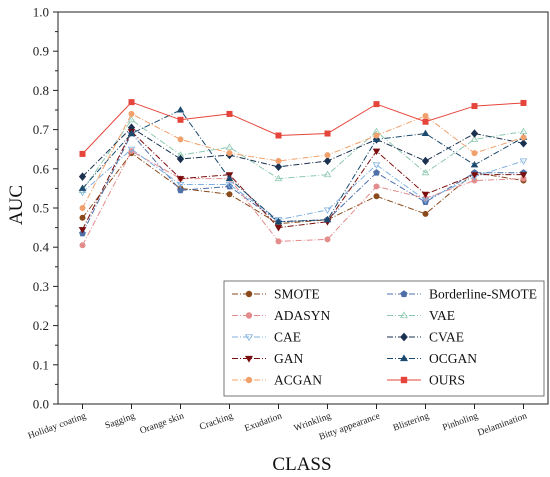 This screenshot has height=477, width=550. What do you see at coordinates (41, 286) in the screenshot?
I see `y-tick-label: 0.3` at bounding box center [41, 286].